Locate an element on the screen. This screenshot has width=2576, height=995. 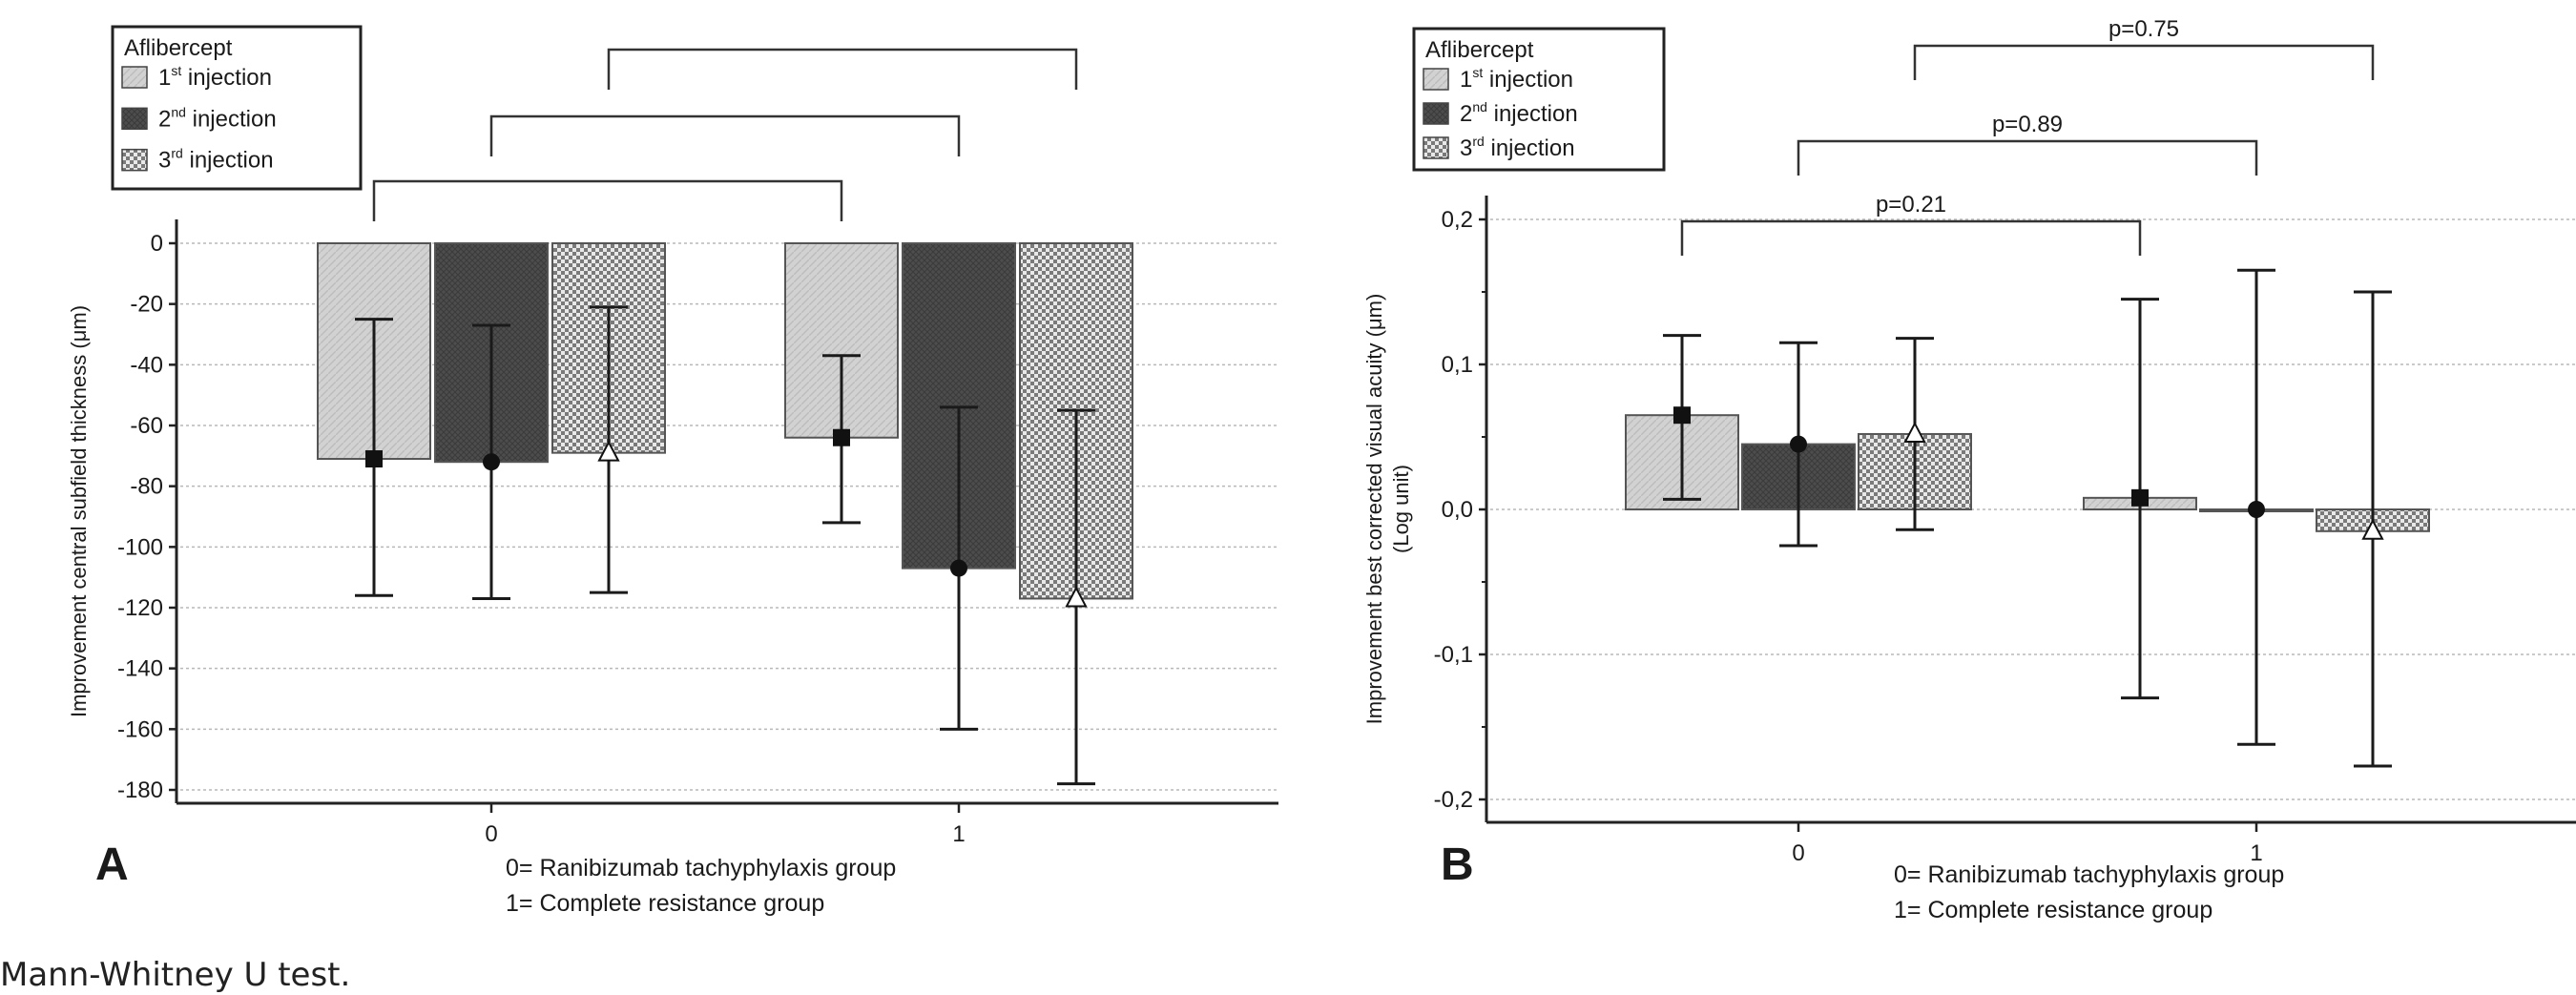
panel-a-legend-label: 2nd injection is located at coordinates (217, 118).